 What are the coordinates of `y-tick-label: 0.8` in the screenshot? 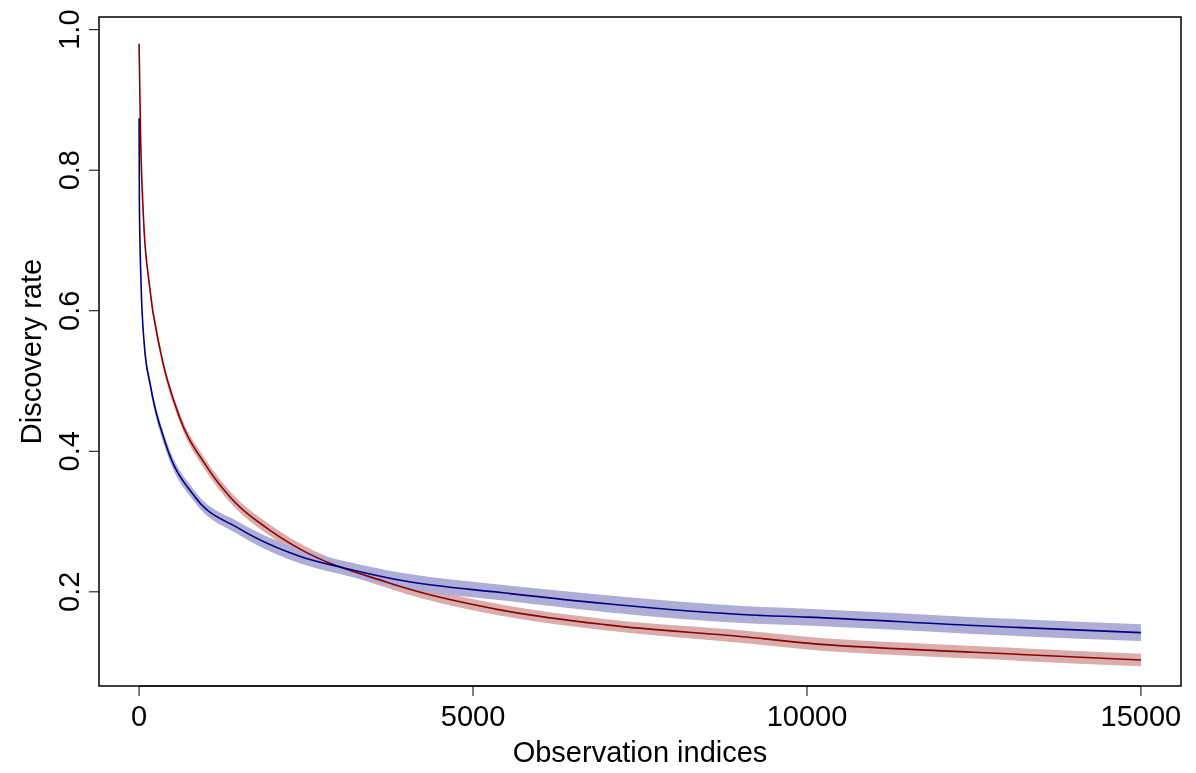 It's located at (69, 170).